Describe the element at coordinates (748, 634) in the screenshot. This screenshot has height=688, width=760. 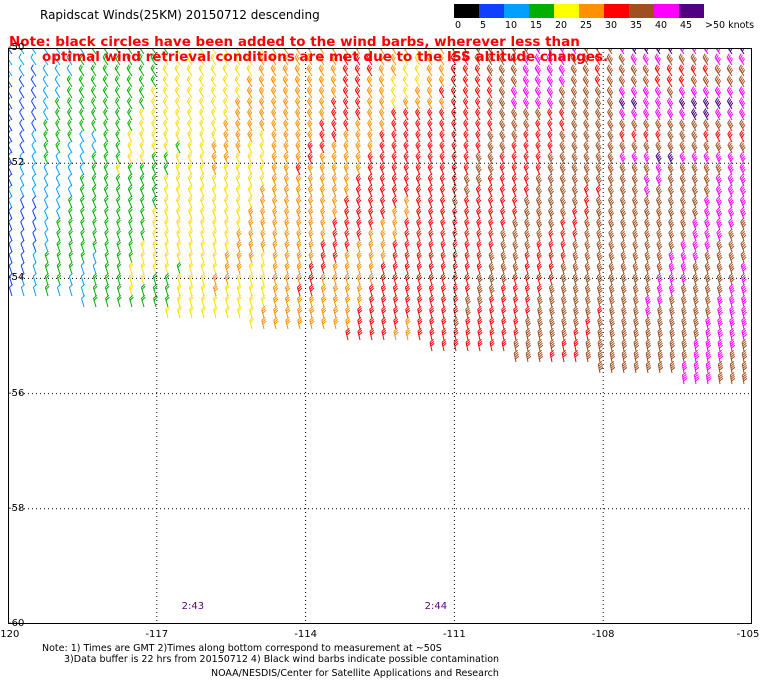
I see `longitude-label: -105` at that location.